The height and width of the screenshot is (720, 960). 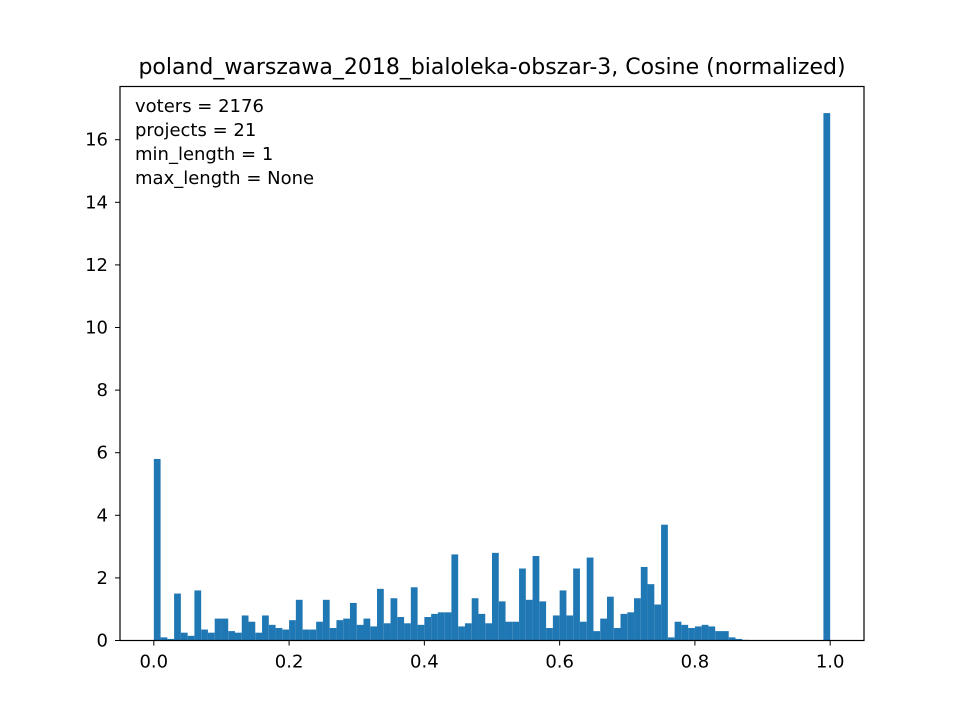 What do you see at coordinates (204, 154) in the screenshot?
I see `annotation-min-length: min_length = 1` at bounding box center [204, 154].